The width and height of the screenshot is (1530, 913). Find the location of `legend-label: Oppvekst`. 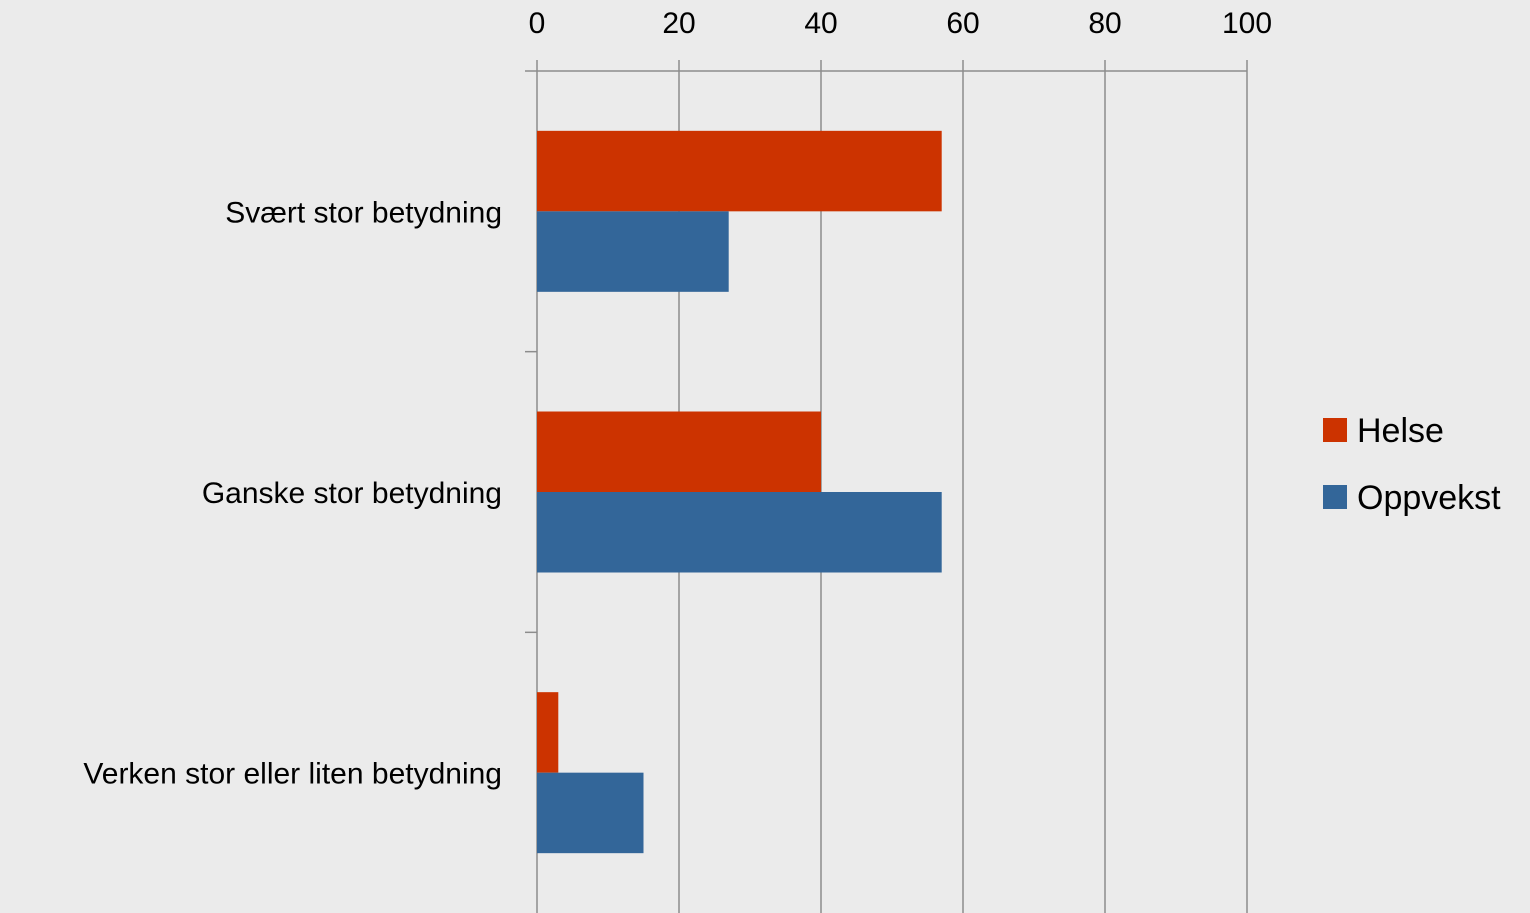

legend-label: Oppvekst is located at coordinates (1429, 498).